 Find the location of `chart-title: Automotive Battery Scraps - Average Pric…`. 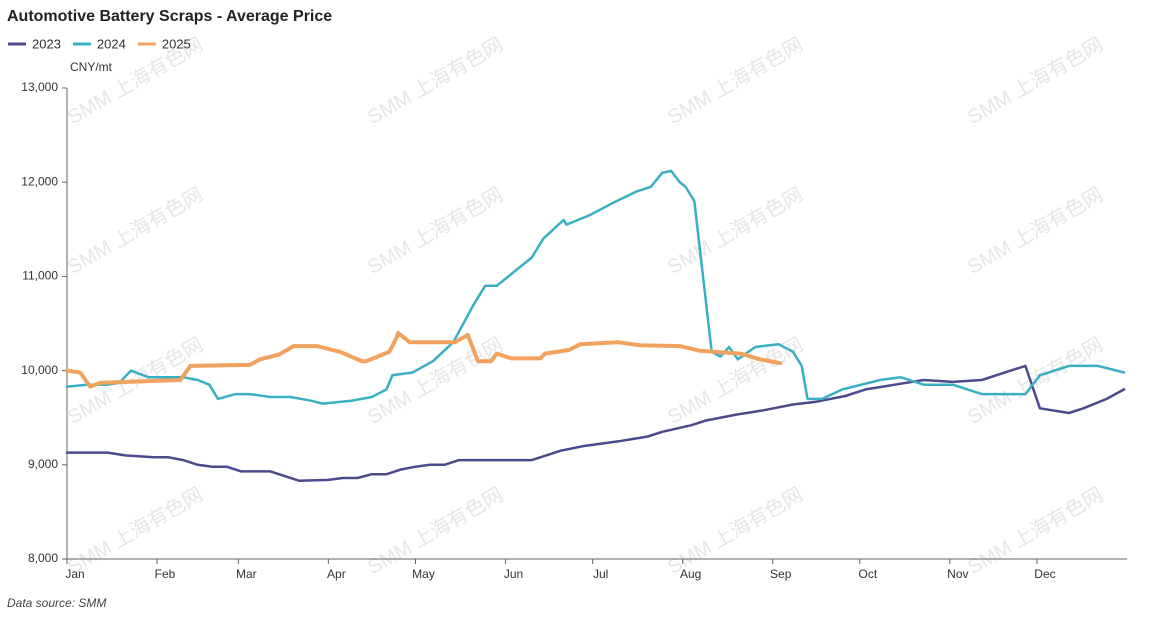

chart-title: Automotive Battery Scraps - Average Pric… is located at coordinates (169, 16).